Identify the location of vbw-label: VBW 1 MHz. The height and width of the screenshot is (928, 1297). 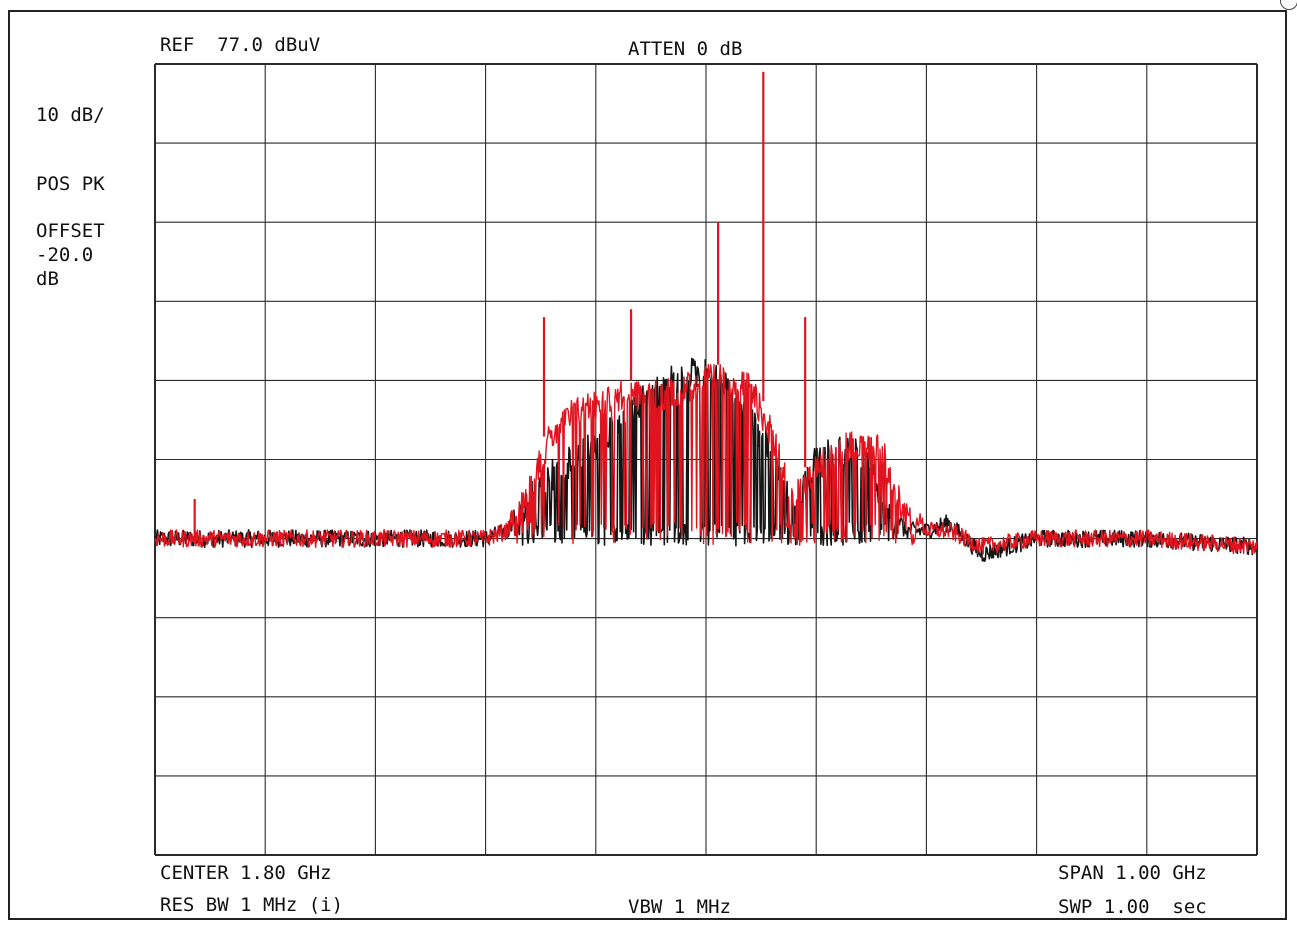
(679, 907).